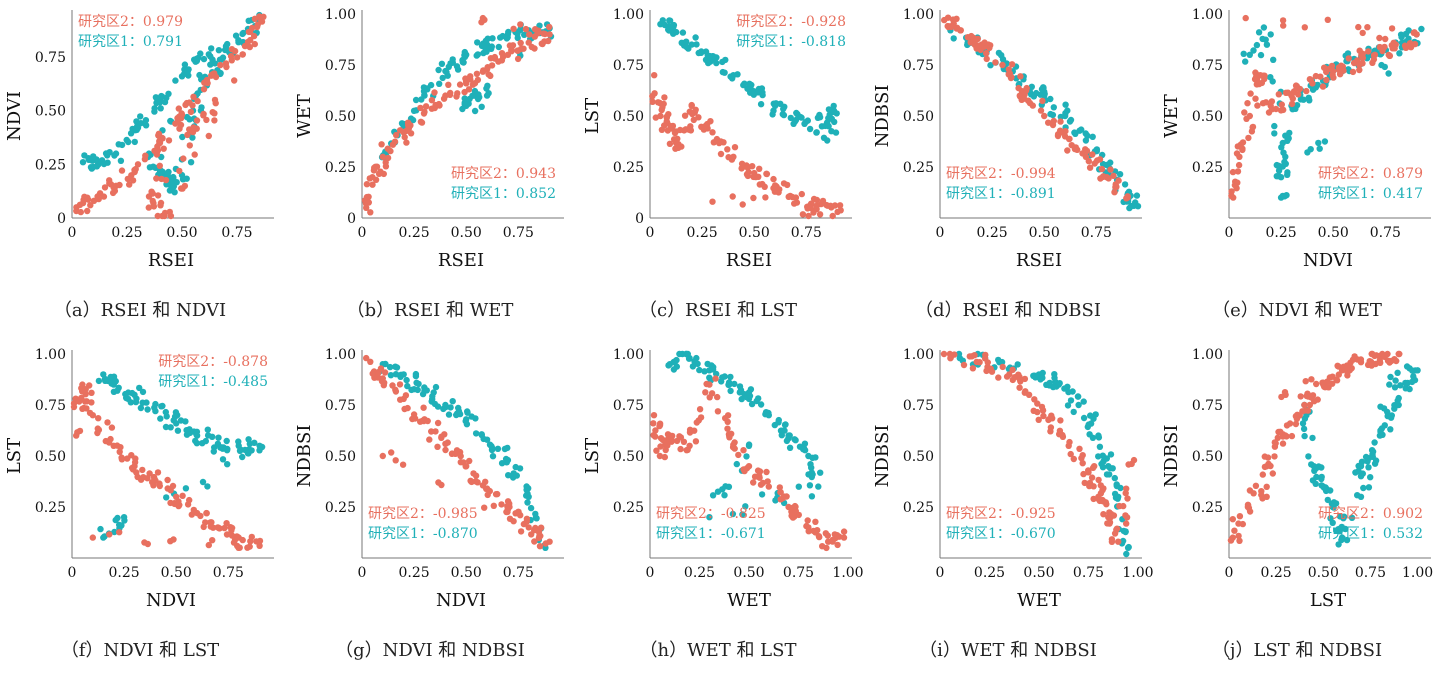 Image resolution: width=1447 pixels, height=679 pixels. Describe the element at coordinates (171, 600) in the screenshot. I see `x-axis-label: NDVI` at that location.